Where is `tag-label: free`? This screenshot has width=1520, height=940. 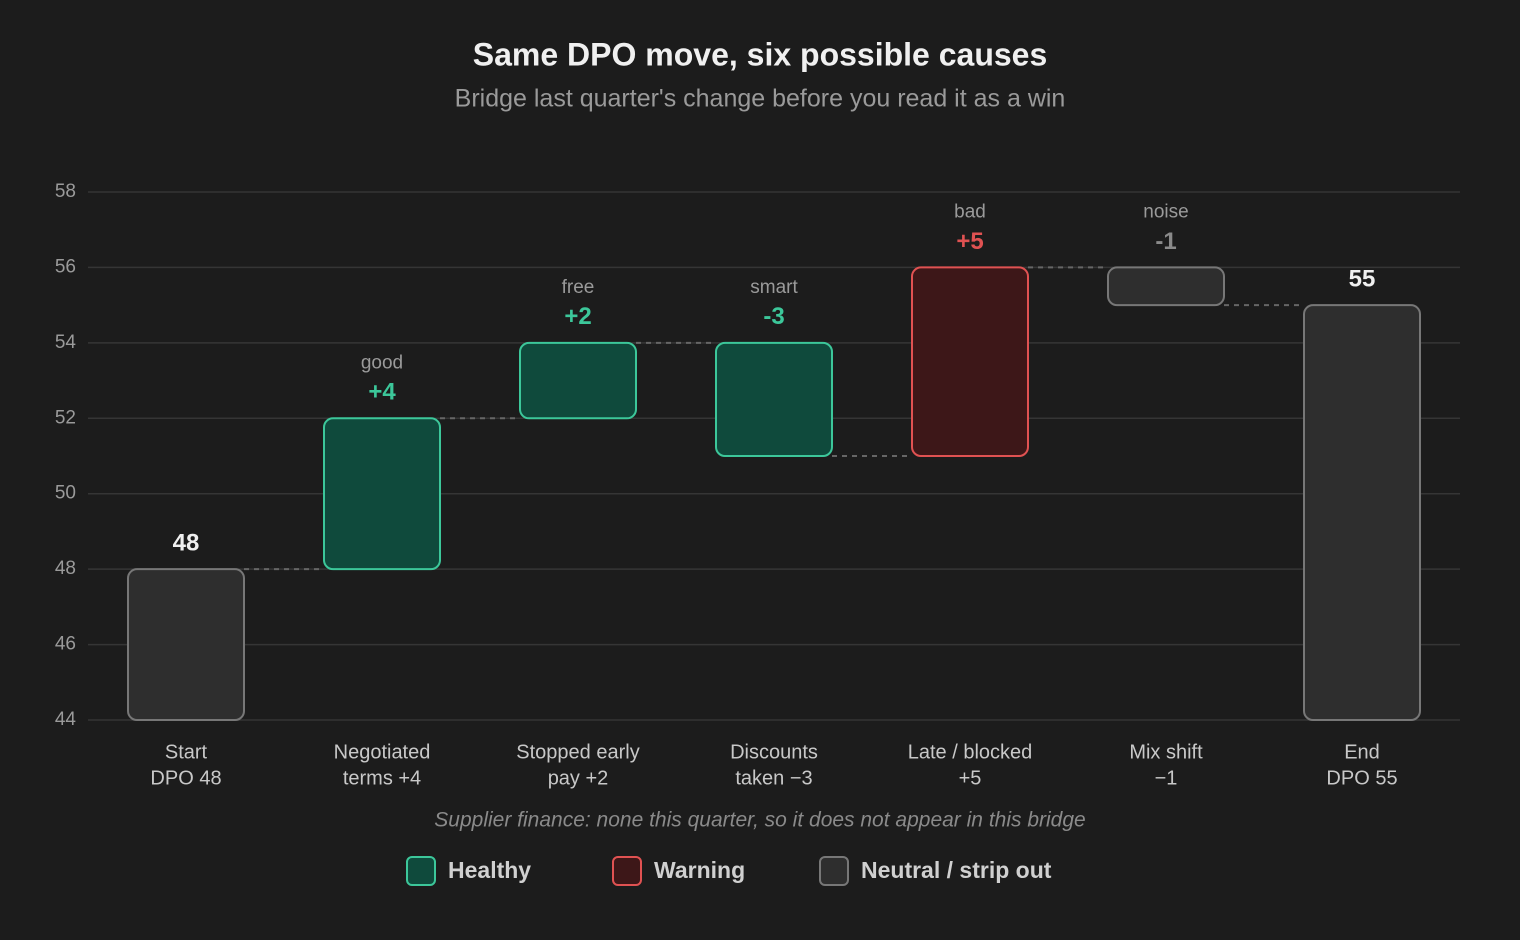
tag-label: free is located at coordinates (578, 287).